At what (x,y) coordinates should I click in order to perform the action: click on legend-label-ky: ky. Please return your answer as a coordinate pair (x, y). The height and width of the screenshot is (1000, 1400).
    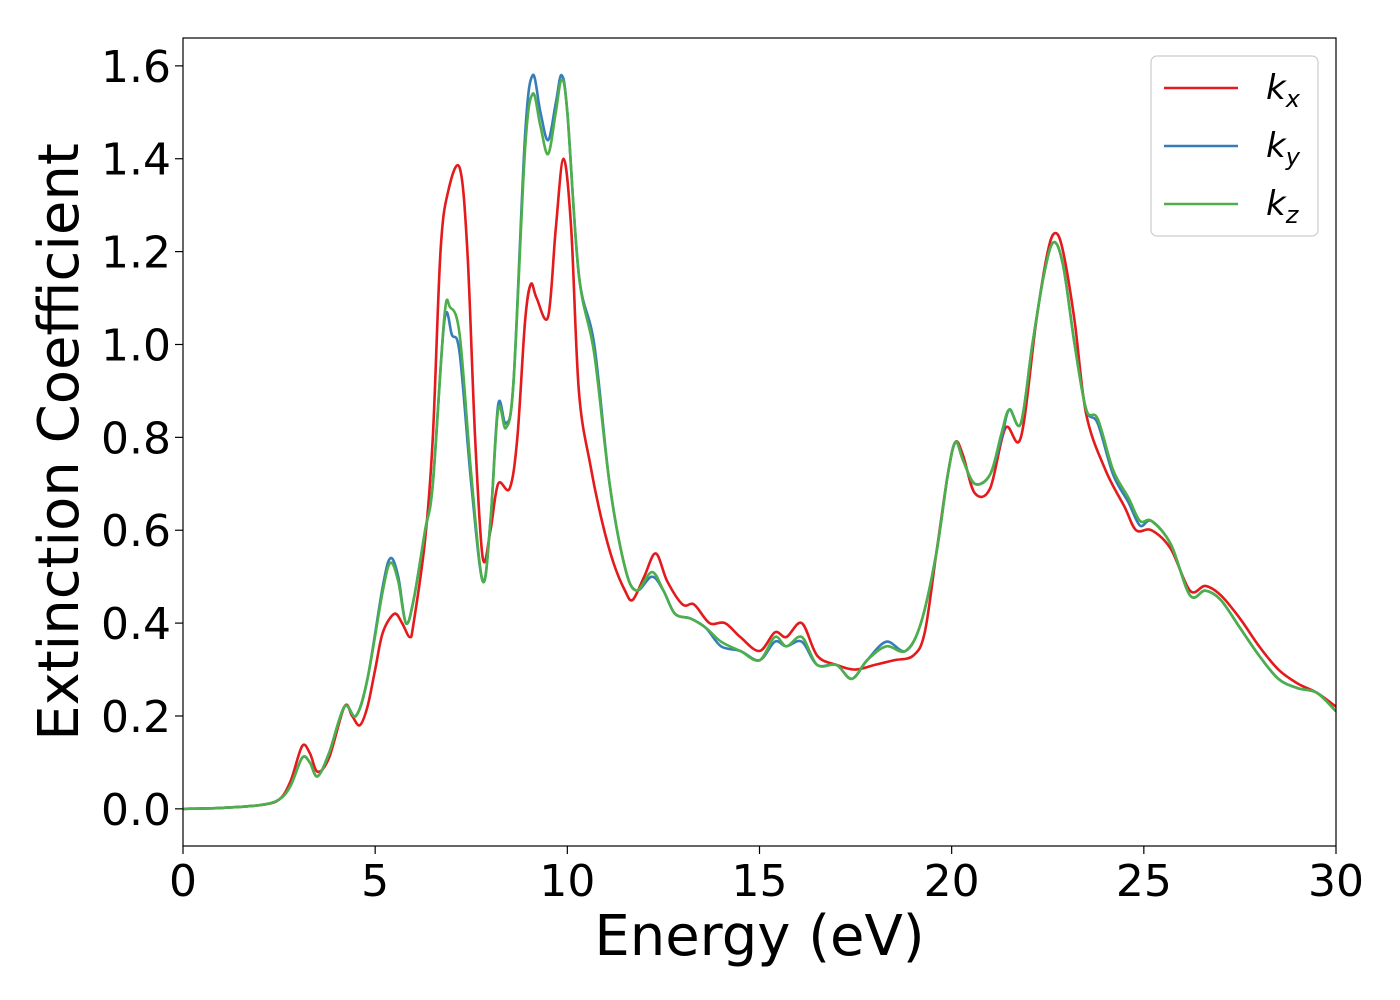
    Looking at the image, I should click on (1283, 148).